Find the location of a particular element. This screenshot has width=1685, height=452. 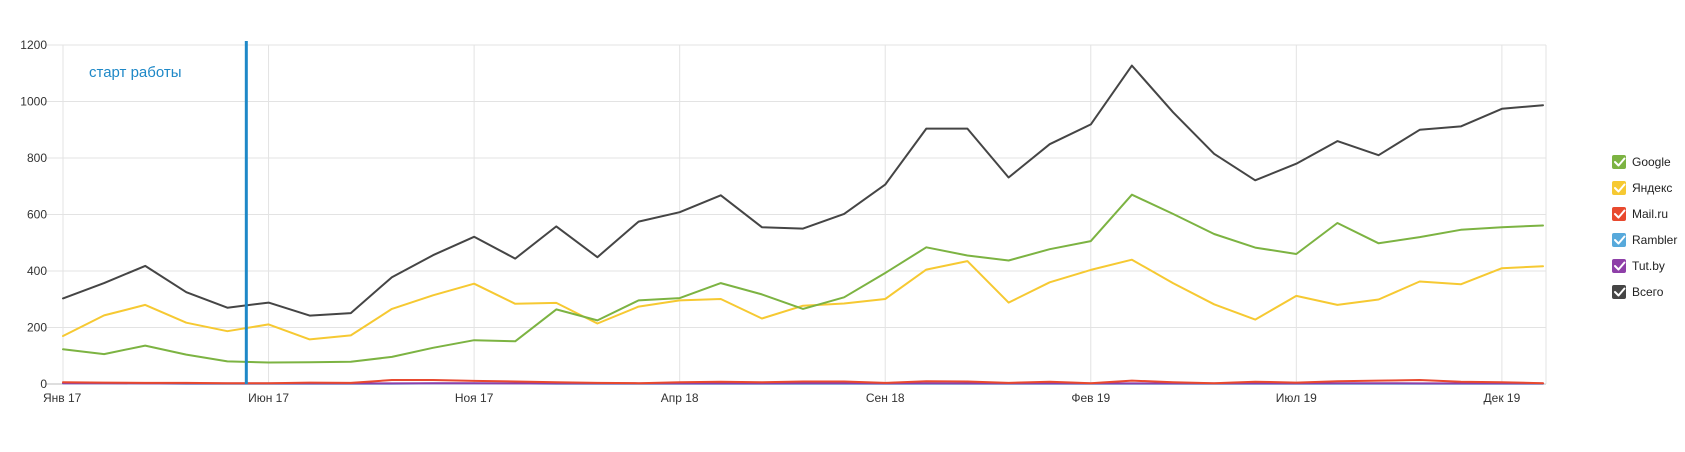

y-tick-label: 1200 is located at coordinates (33, 45).